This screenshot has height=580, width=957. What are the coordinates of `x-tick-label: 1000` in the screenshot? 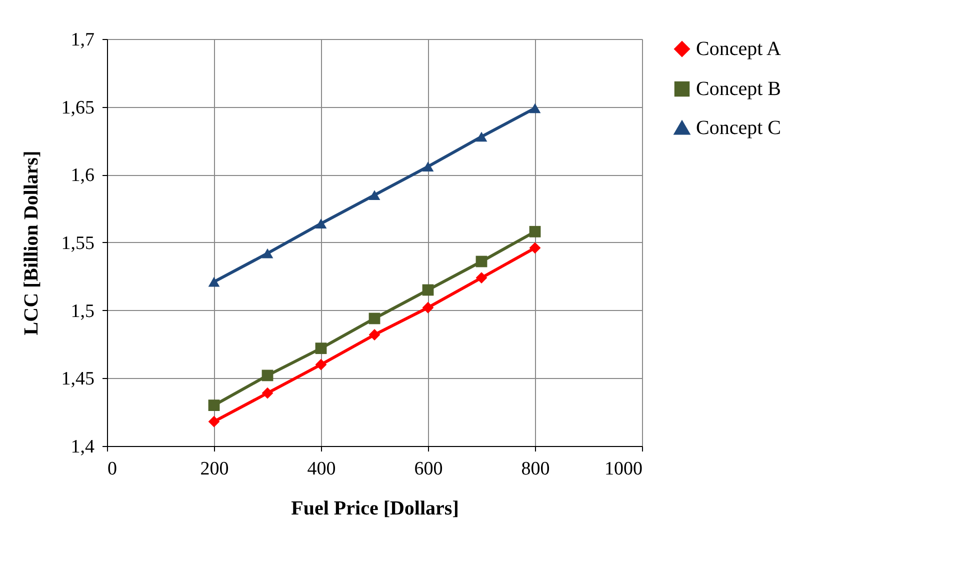 It's located at (623, 469).